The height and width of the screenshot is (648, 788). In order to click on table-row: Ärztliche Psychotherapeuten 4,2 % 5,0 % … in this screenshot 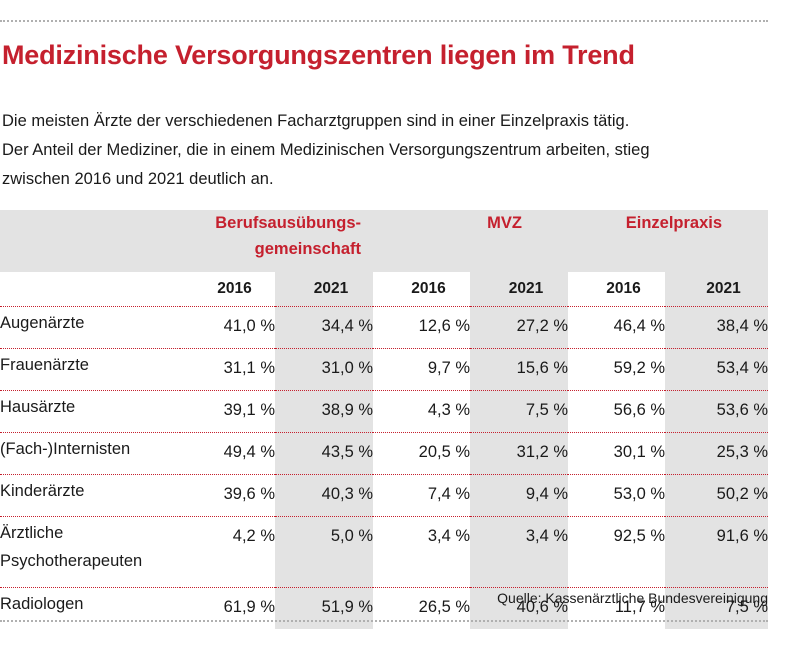, I will do `click(384, 552)`.